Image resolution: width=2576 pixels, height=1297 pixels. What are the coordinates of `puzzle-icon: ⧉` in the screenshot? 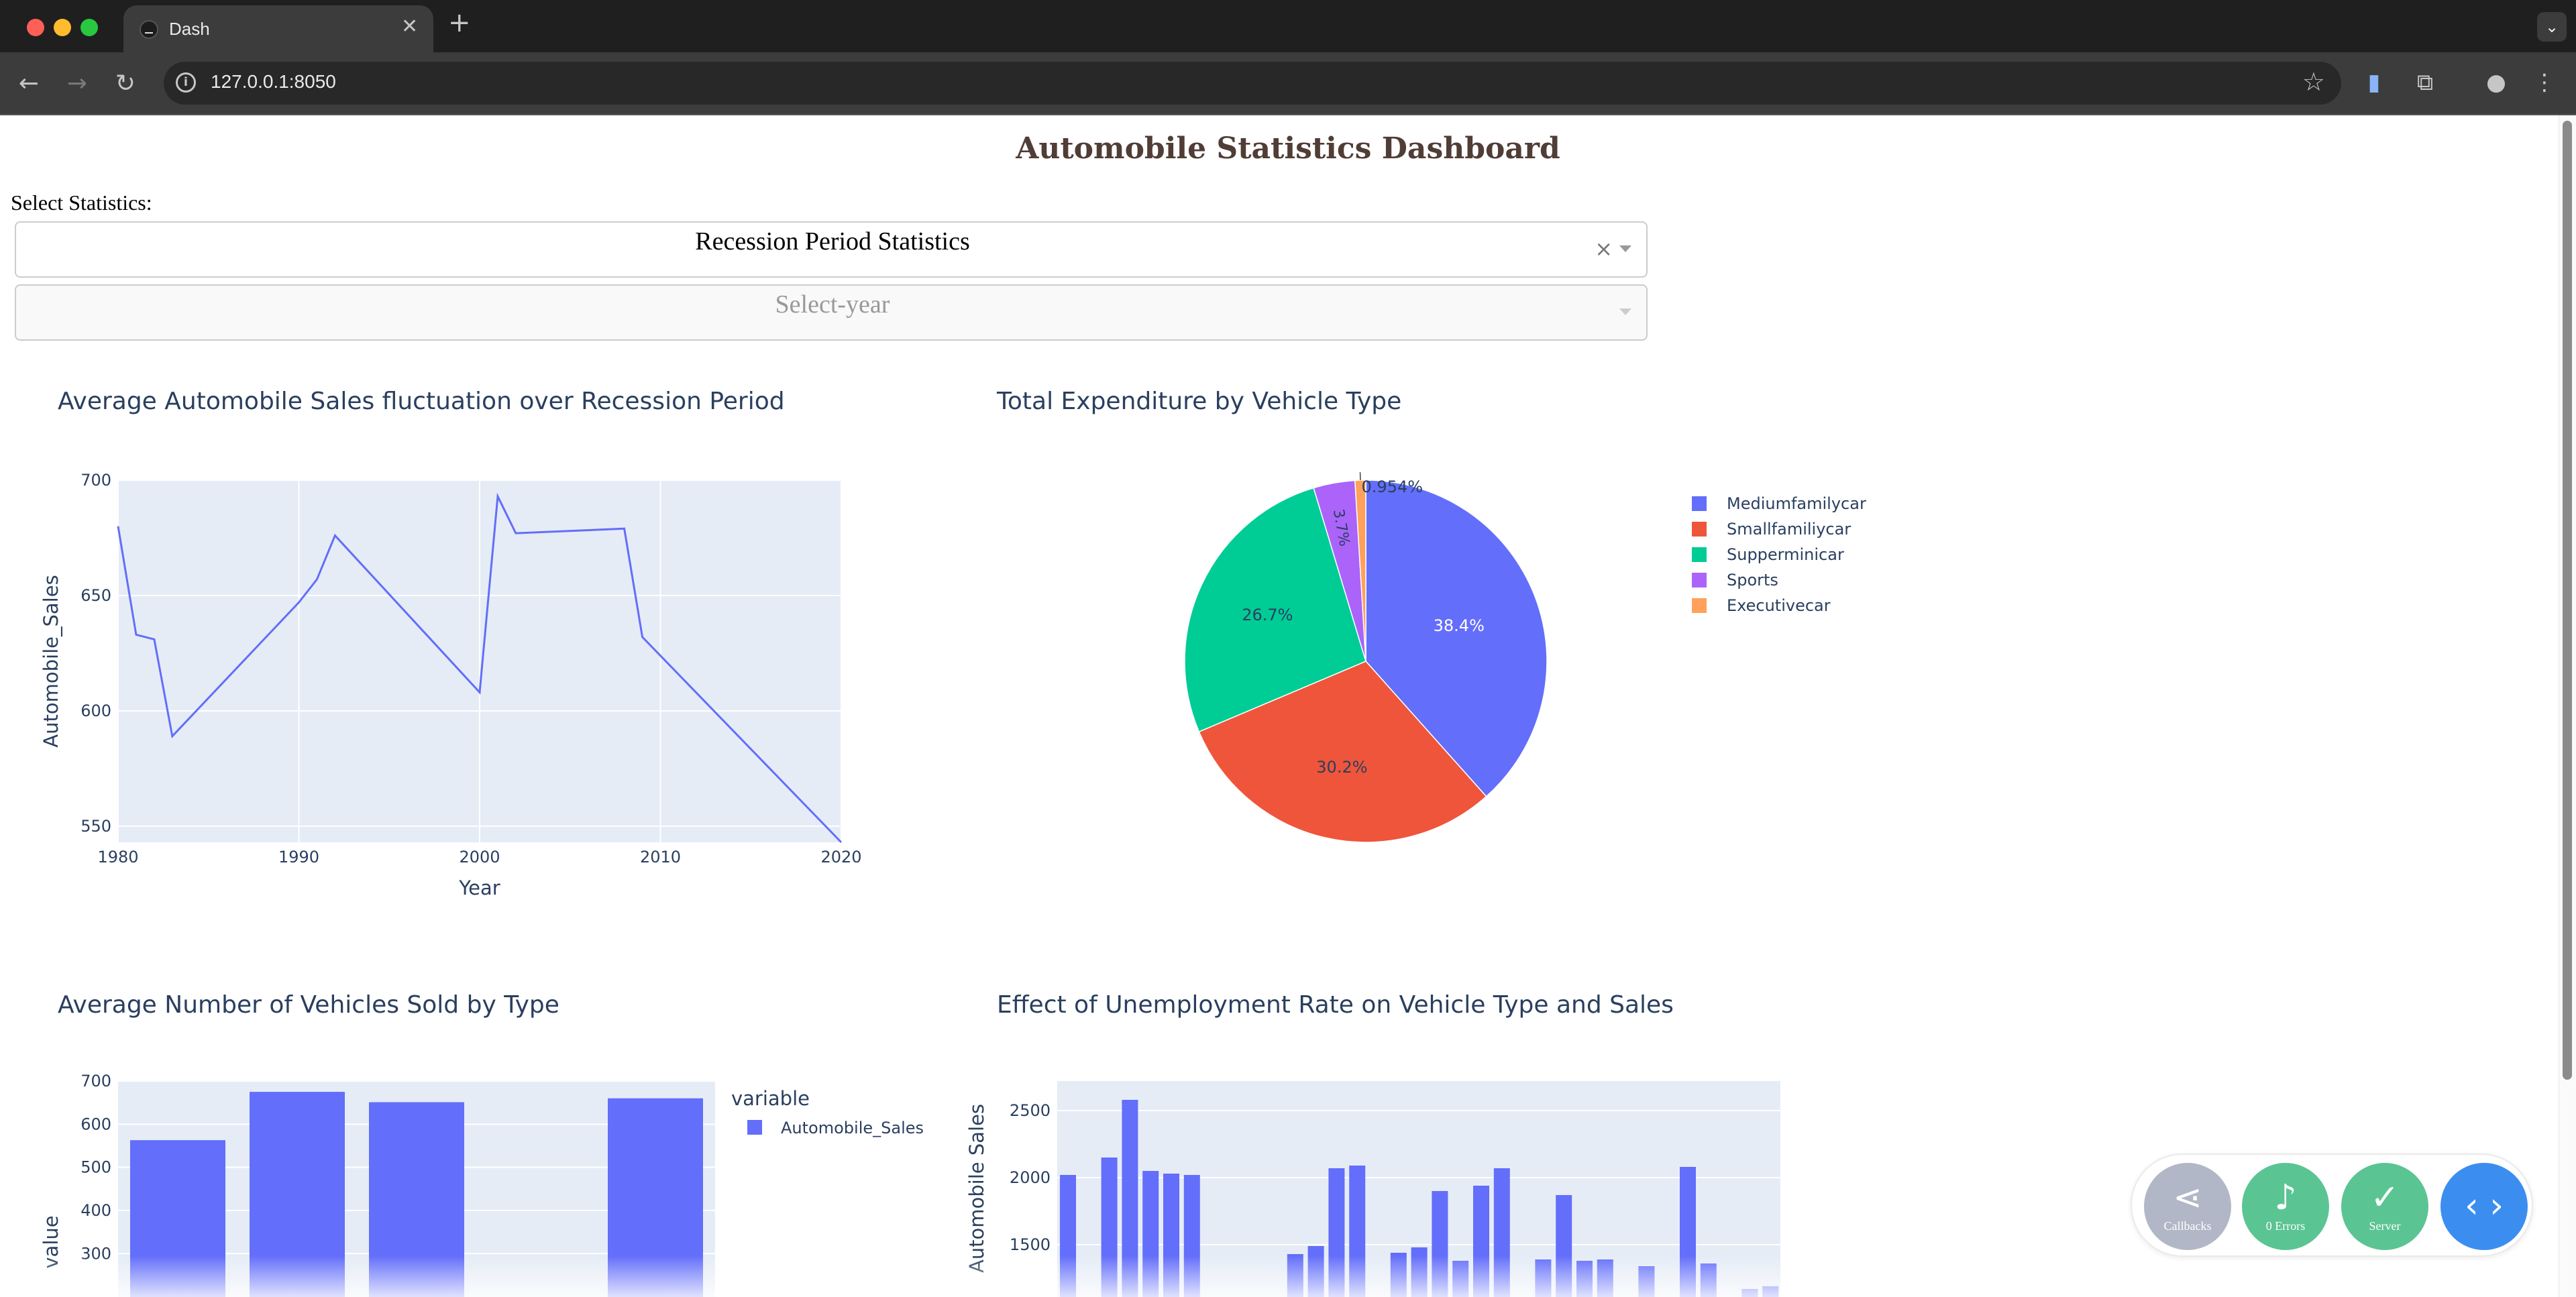 It's located at (2425, 82).